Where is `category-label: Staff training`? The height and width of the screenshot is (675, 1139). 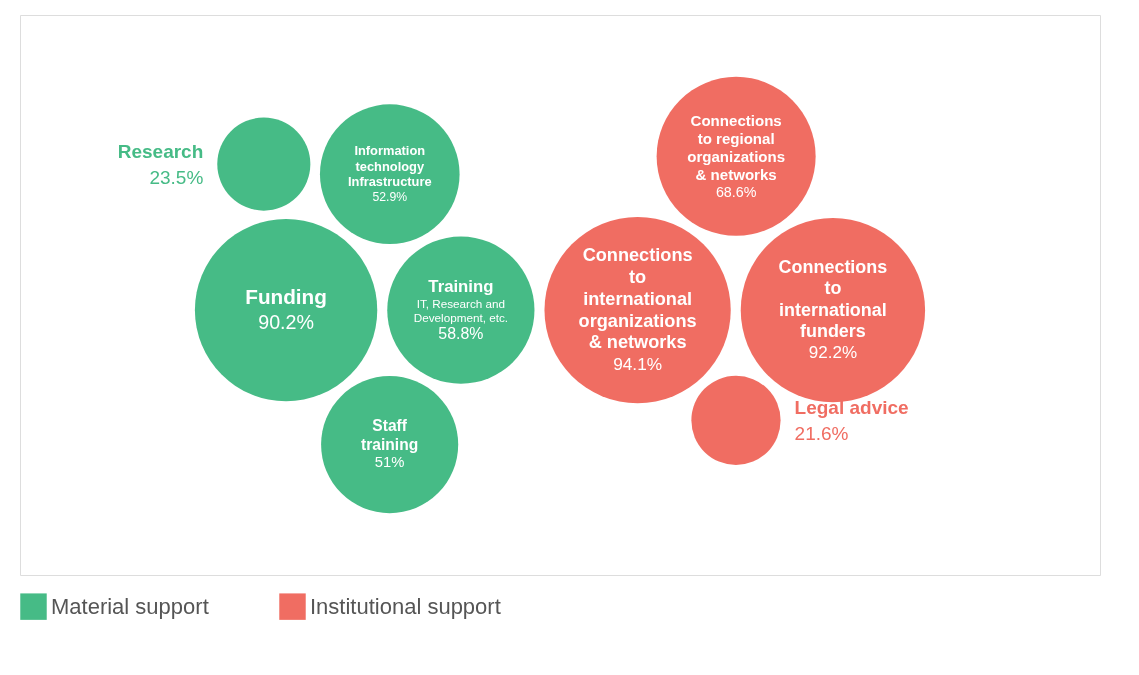
category-label: Staff training is located at coordinates (390, 435).